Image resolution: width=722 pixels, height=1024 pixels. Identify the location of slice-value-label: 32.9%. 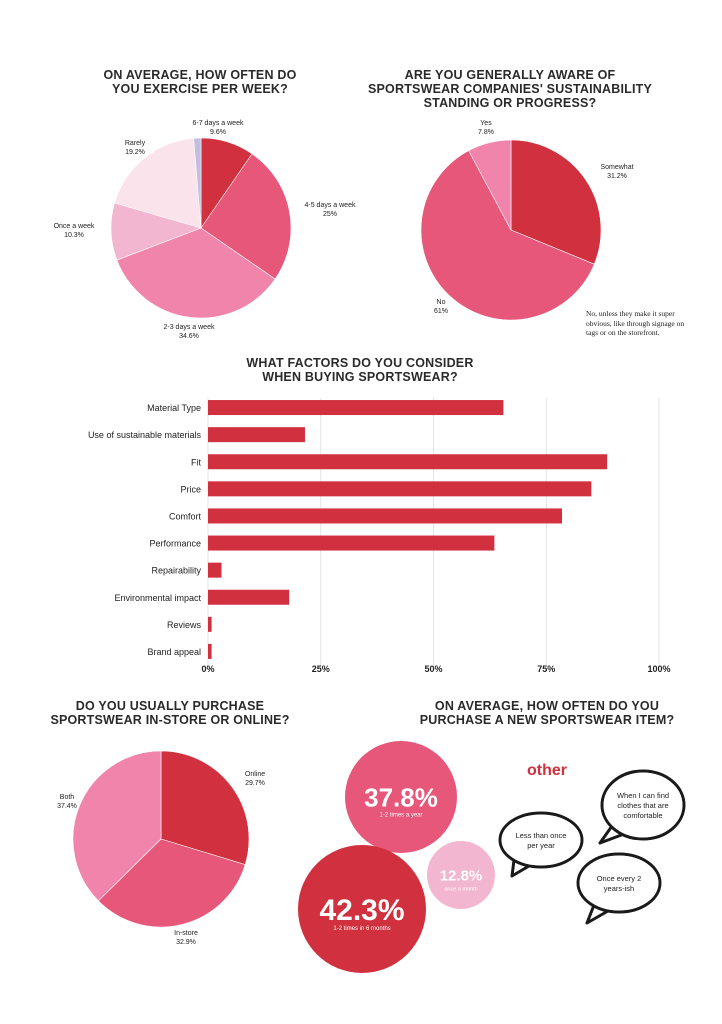
(186, 942).